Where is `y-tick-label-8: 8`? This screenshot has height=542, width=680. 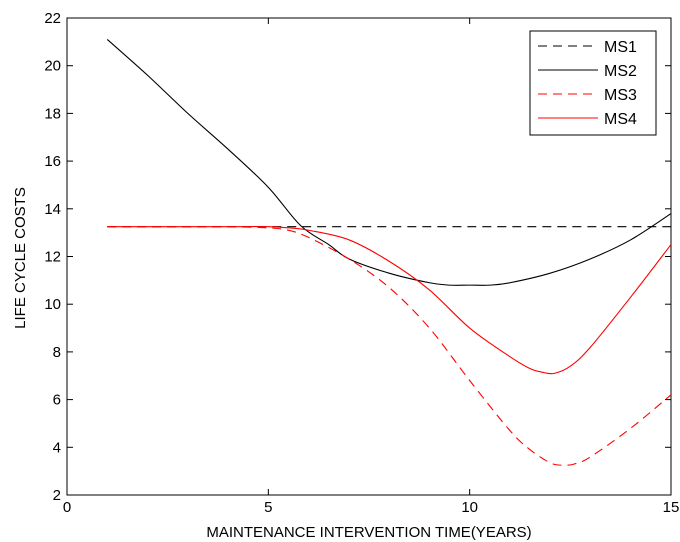 y-tick-label-8: 8 is located at coordinates (57, 352).